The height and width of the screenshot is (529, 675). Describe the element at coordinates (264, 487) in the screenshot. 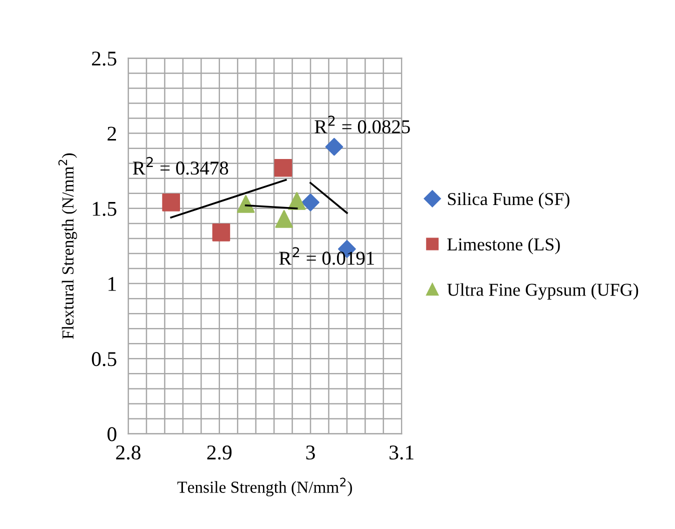

I see `x-axis-title: Tensile Strength (N/mm$^{2}$)` at that location.